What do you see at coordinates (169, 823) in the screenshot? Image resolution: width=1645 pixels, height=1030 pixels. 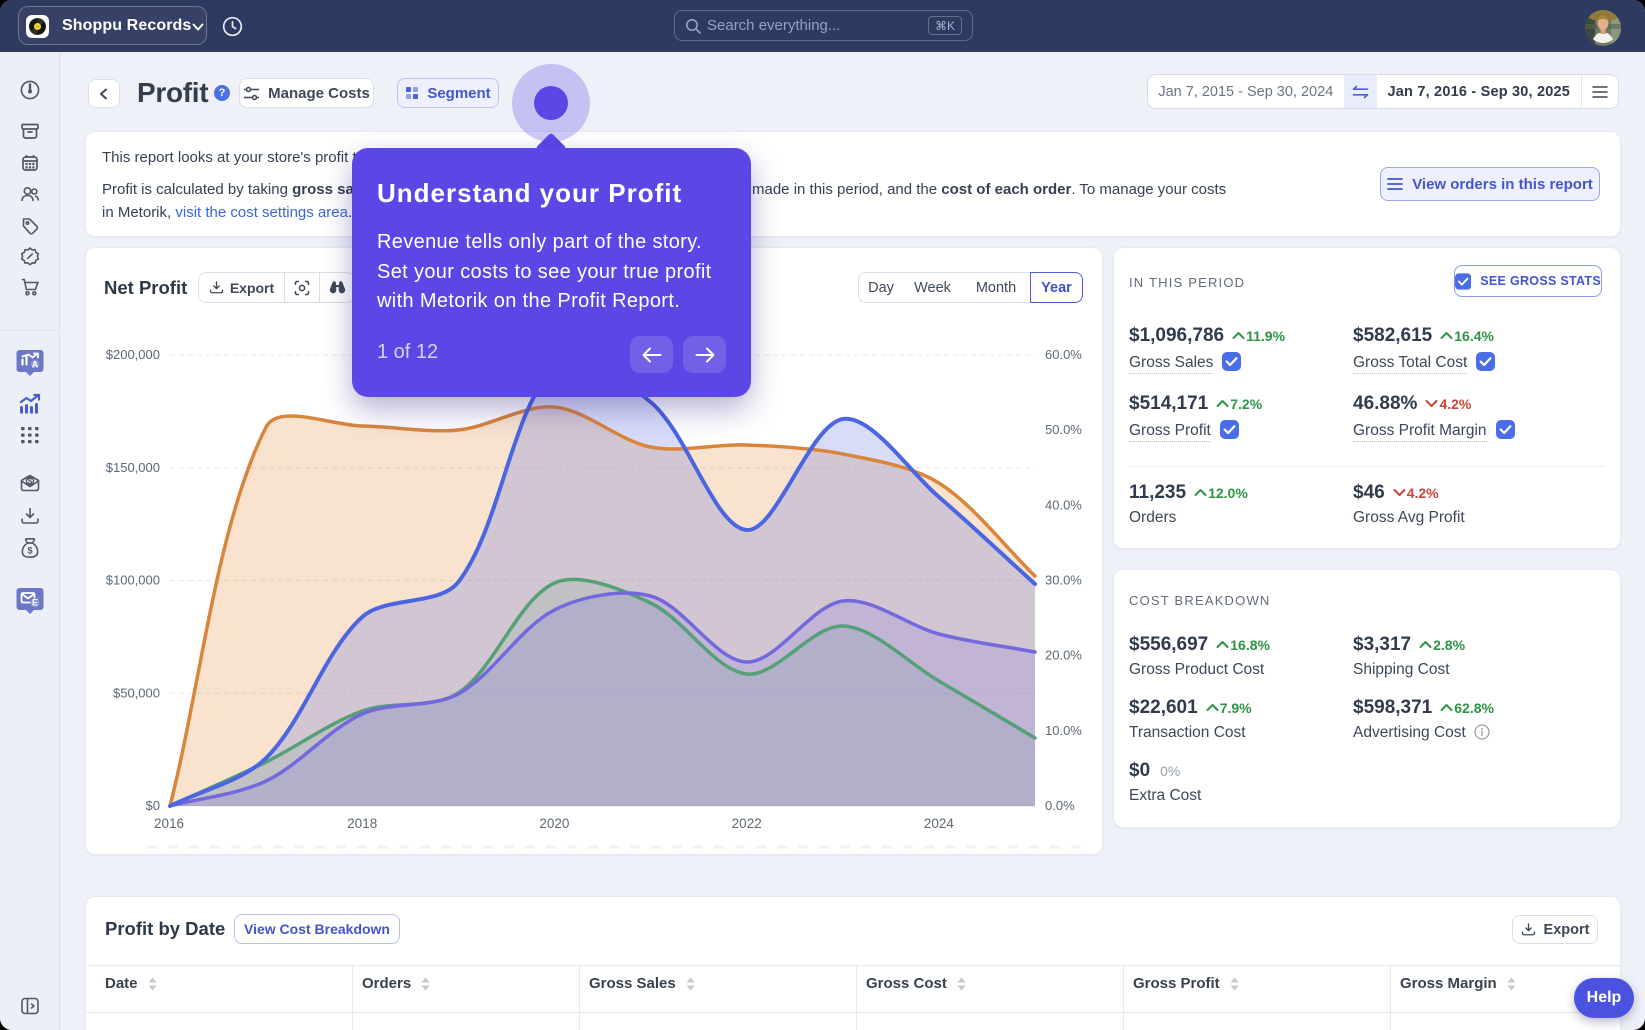 I see `svg-text: 2016` at bounding box center [169, 823].